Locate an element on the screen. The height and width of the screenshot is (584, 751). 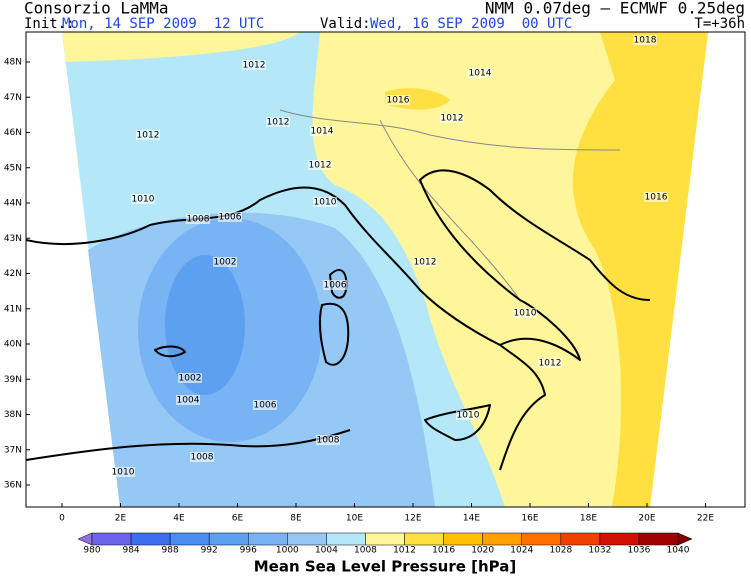
lat-label: 44N is located at coordinates (13, 204).